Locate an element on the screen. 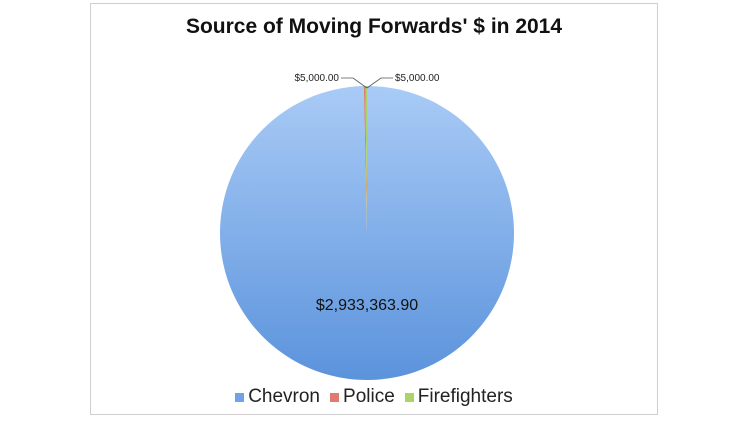 The height and width of the screenshot is (422, 750). legend-swatch-police is located at coordinates (335, 397).